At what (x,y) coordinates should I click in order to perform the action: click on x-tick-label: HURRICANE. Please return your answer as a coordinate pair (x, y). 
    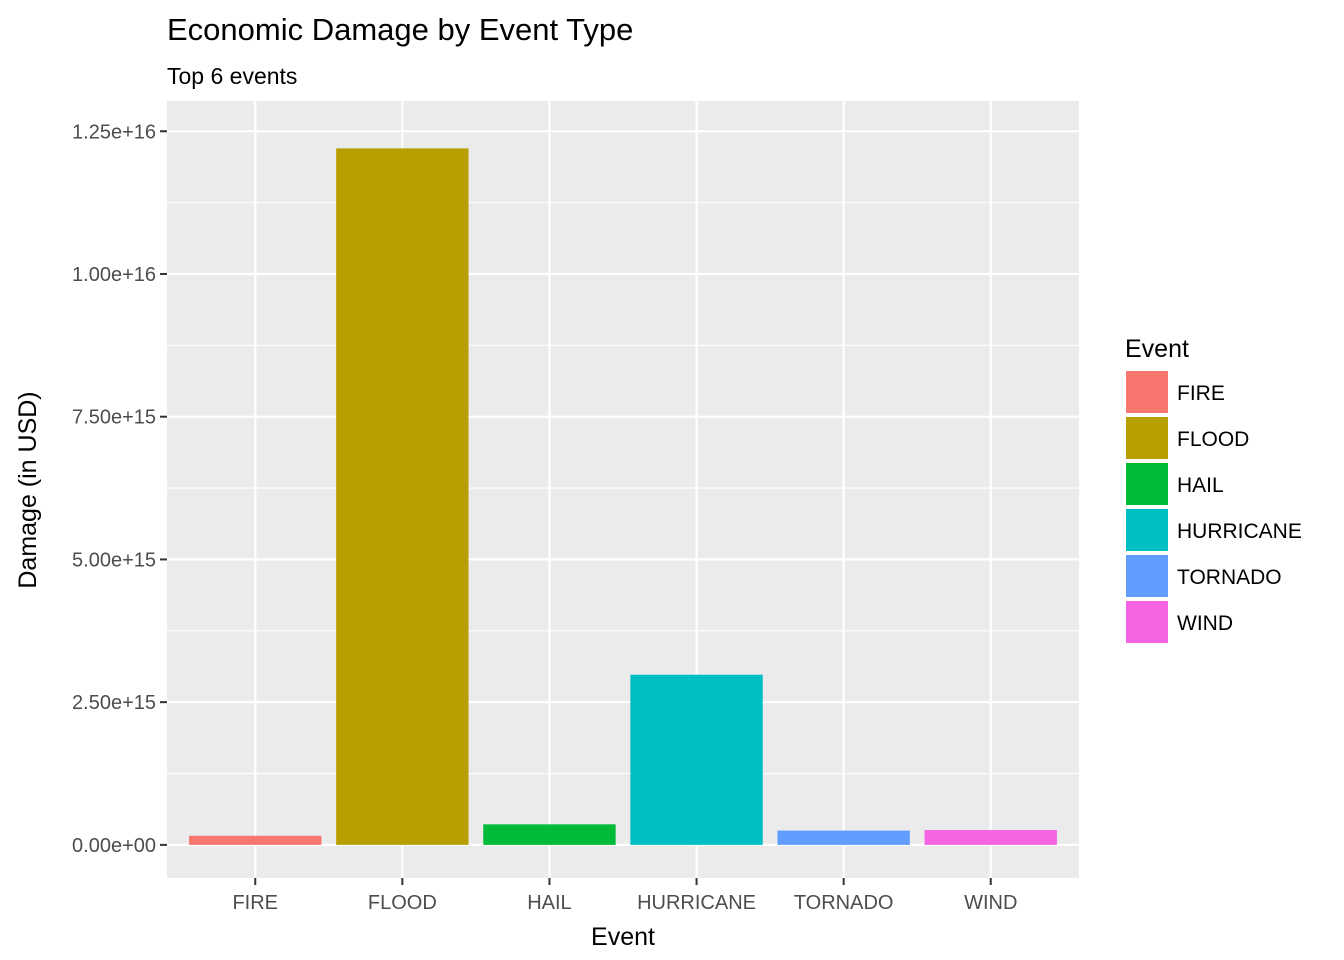
    Looking at the image, I should click on (696, 903).